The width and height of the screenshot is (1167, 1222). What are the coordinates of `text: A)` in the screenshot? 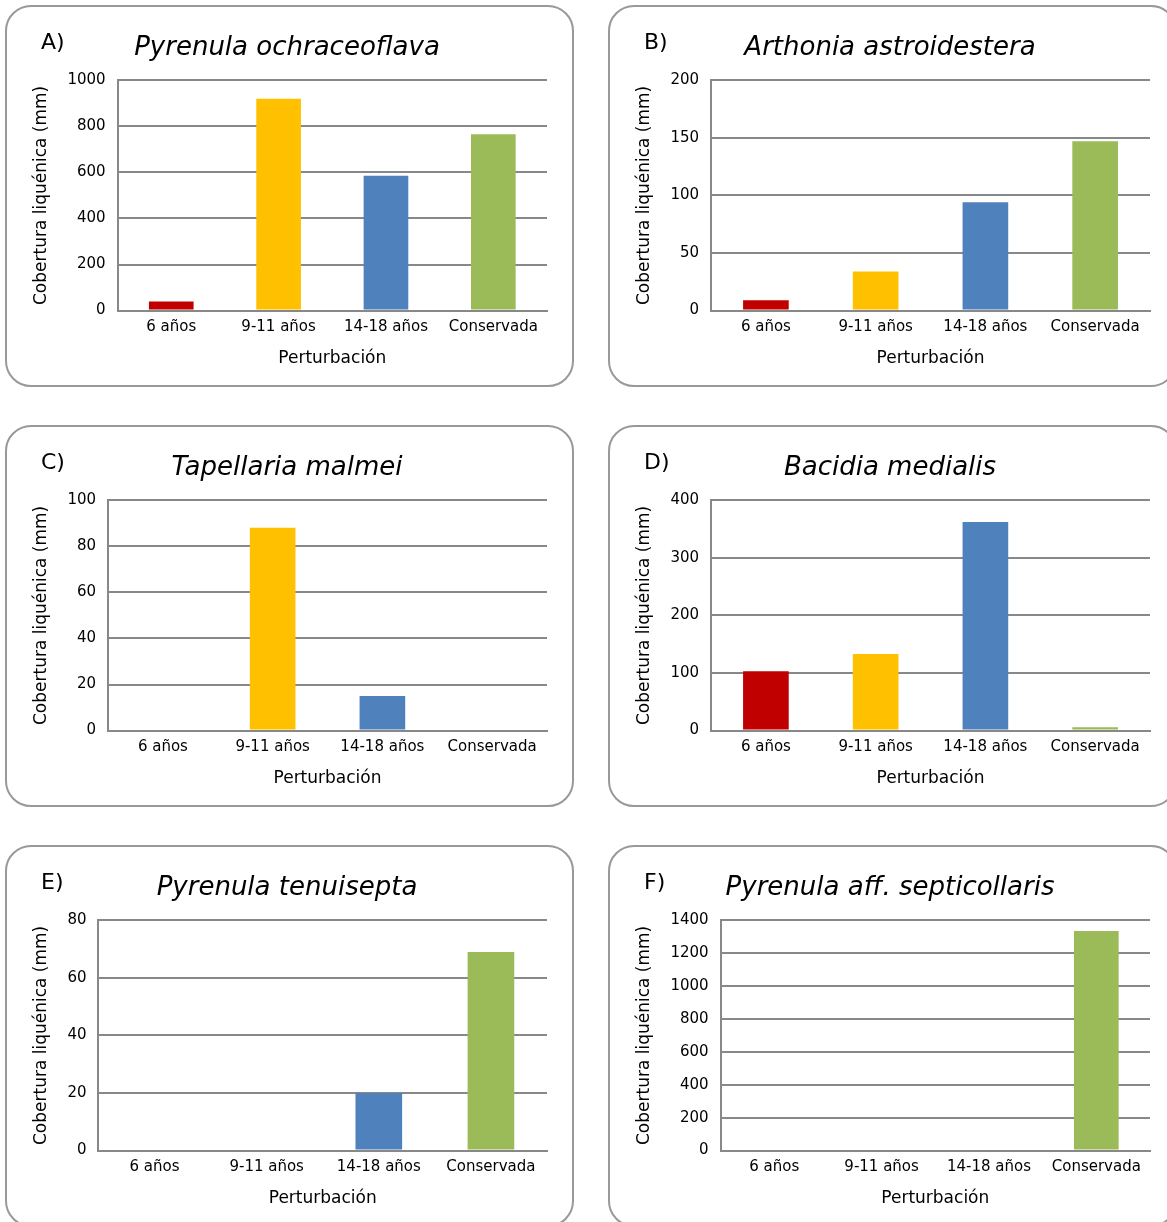 It's located at (53, 41).